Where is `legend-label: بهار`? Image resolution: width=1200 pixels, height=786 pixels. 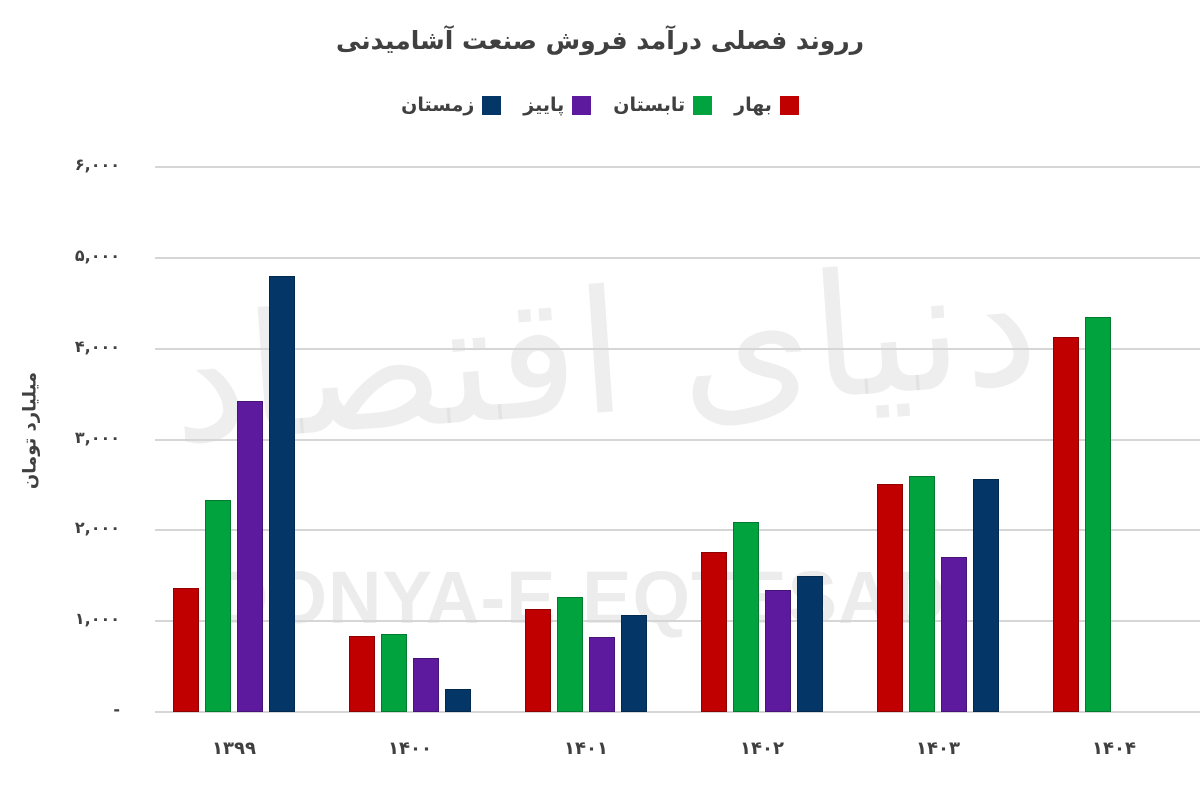 legend-label: بهار is located at coordinates (753, 105).